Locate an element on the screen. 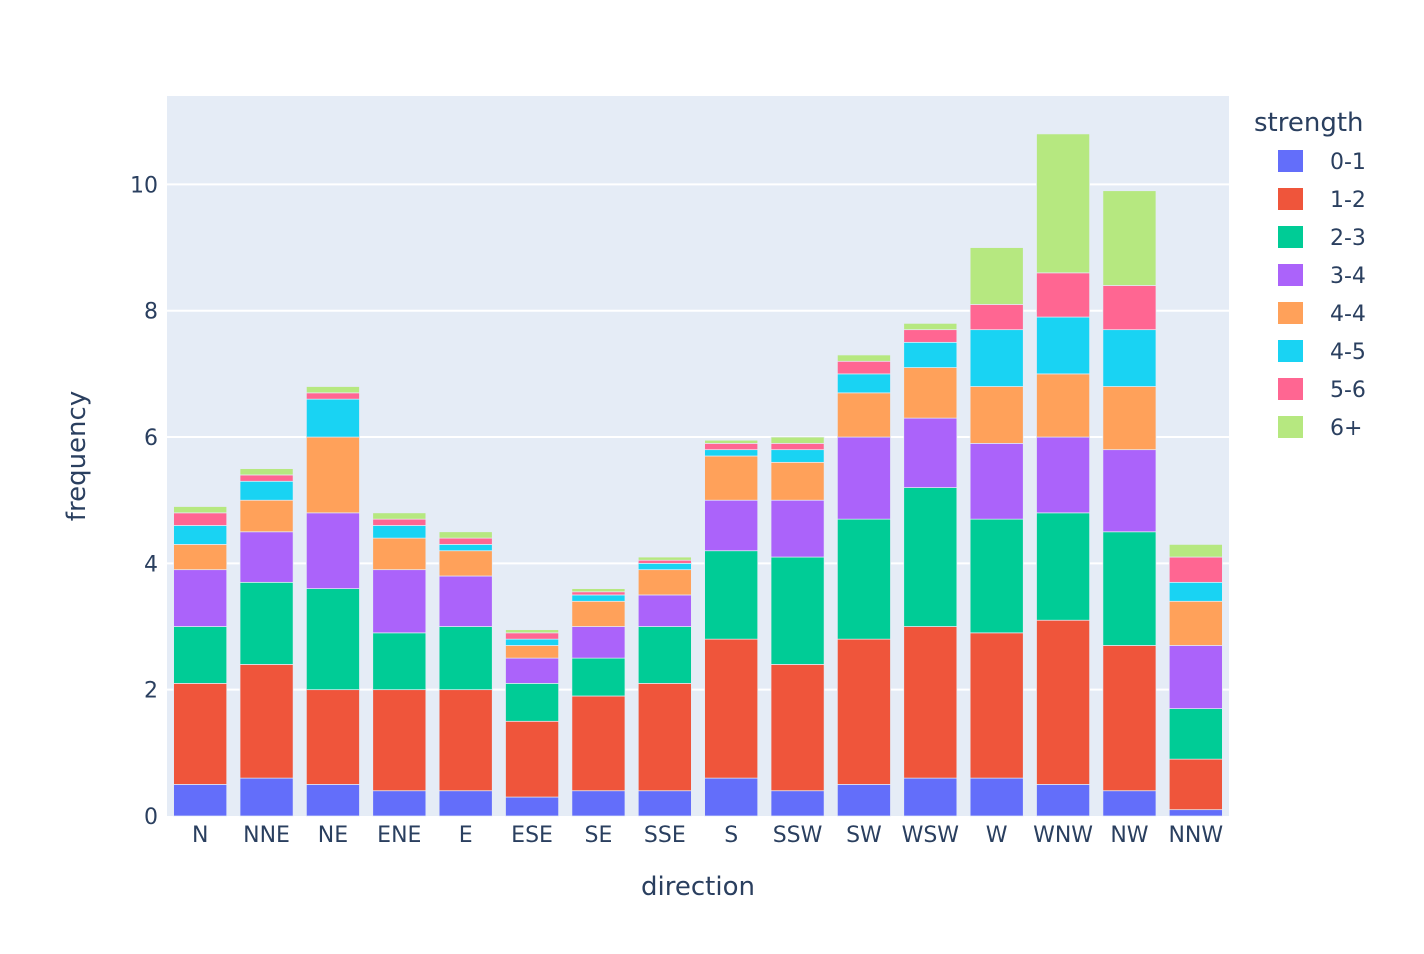  y-tick-label: 6 is located at coordinates (151, 438).